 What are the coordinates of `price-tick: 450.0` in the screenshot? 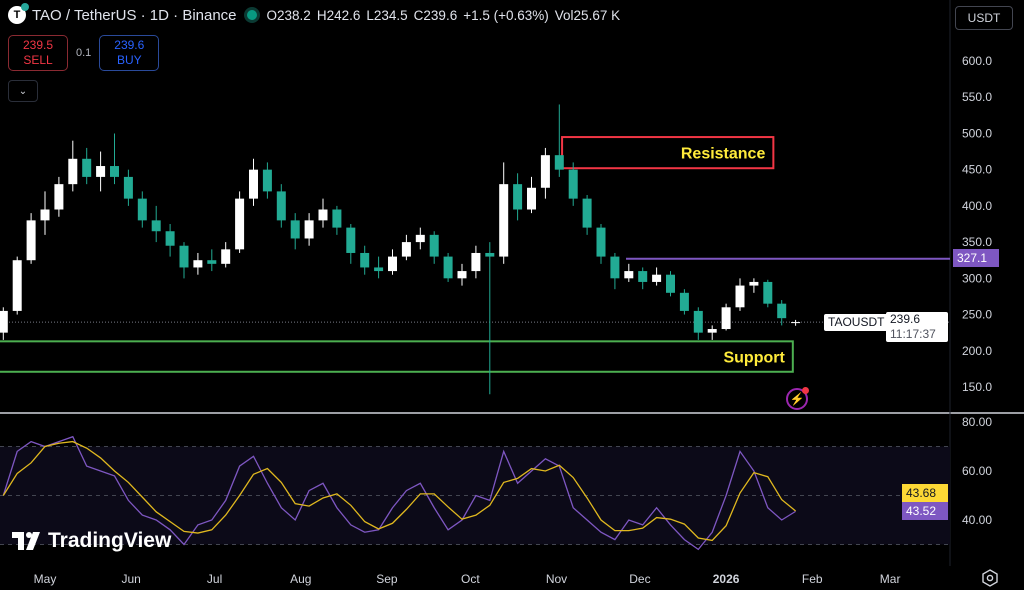 It's located at (977, 170).